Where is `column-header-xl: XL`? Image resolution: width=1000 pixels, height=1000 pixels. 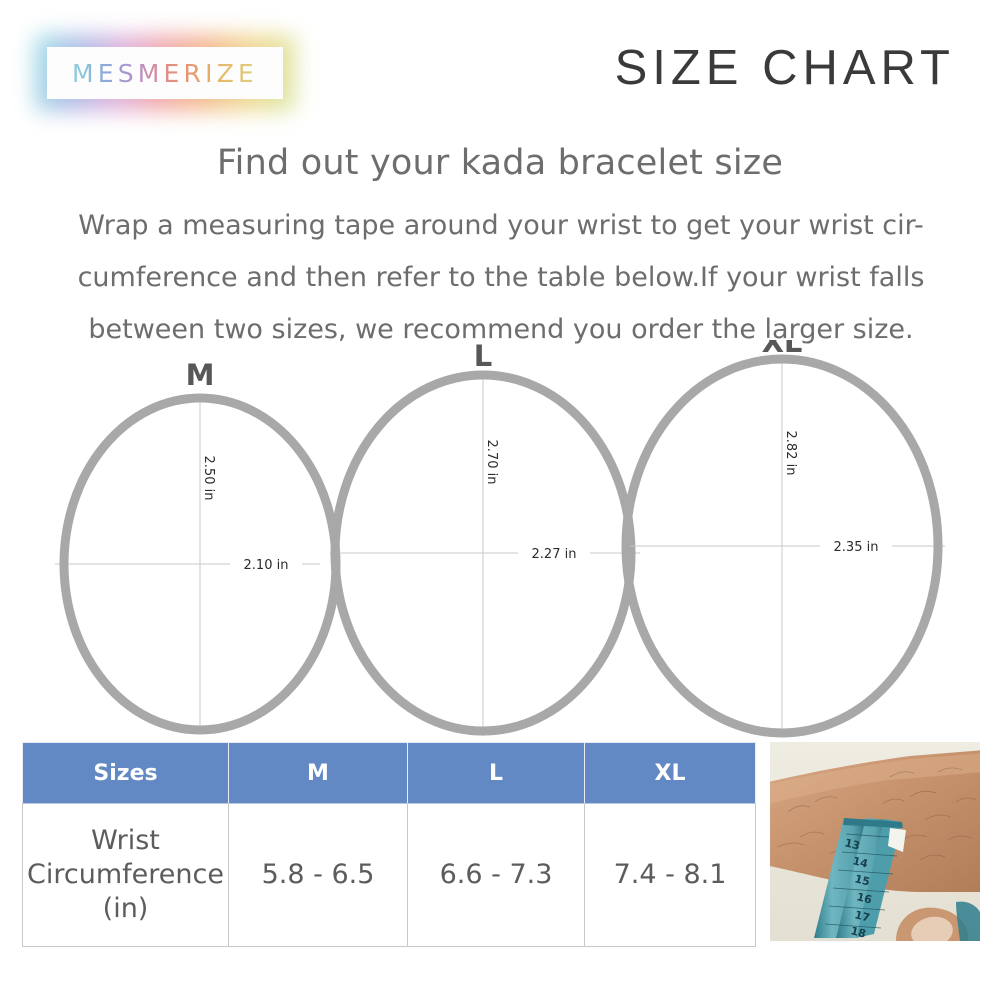
column-header-xl: XL is located at coordinates (670, 773).